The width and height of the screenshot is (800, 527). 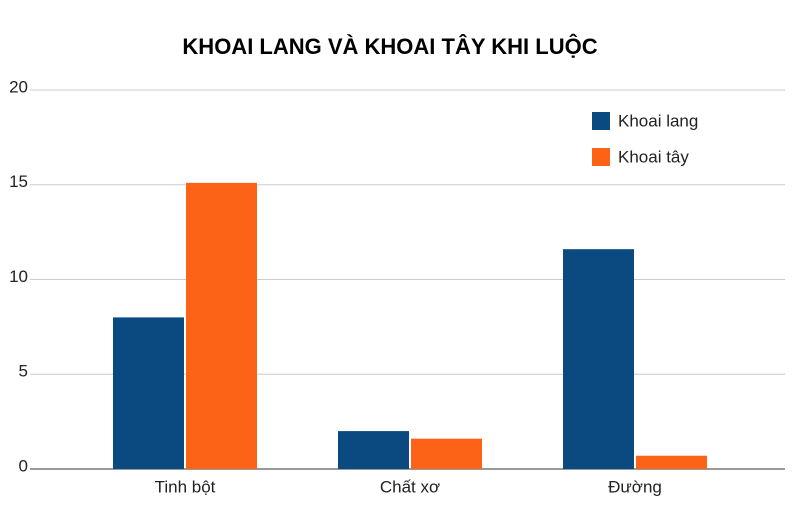 What do you see at coordinates (185, 486) in the screenshot?
I see `x-tick-label: Tinh bột` at bounding box center [185, 486].